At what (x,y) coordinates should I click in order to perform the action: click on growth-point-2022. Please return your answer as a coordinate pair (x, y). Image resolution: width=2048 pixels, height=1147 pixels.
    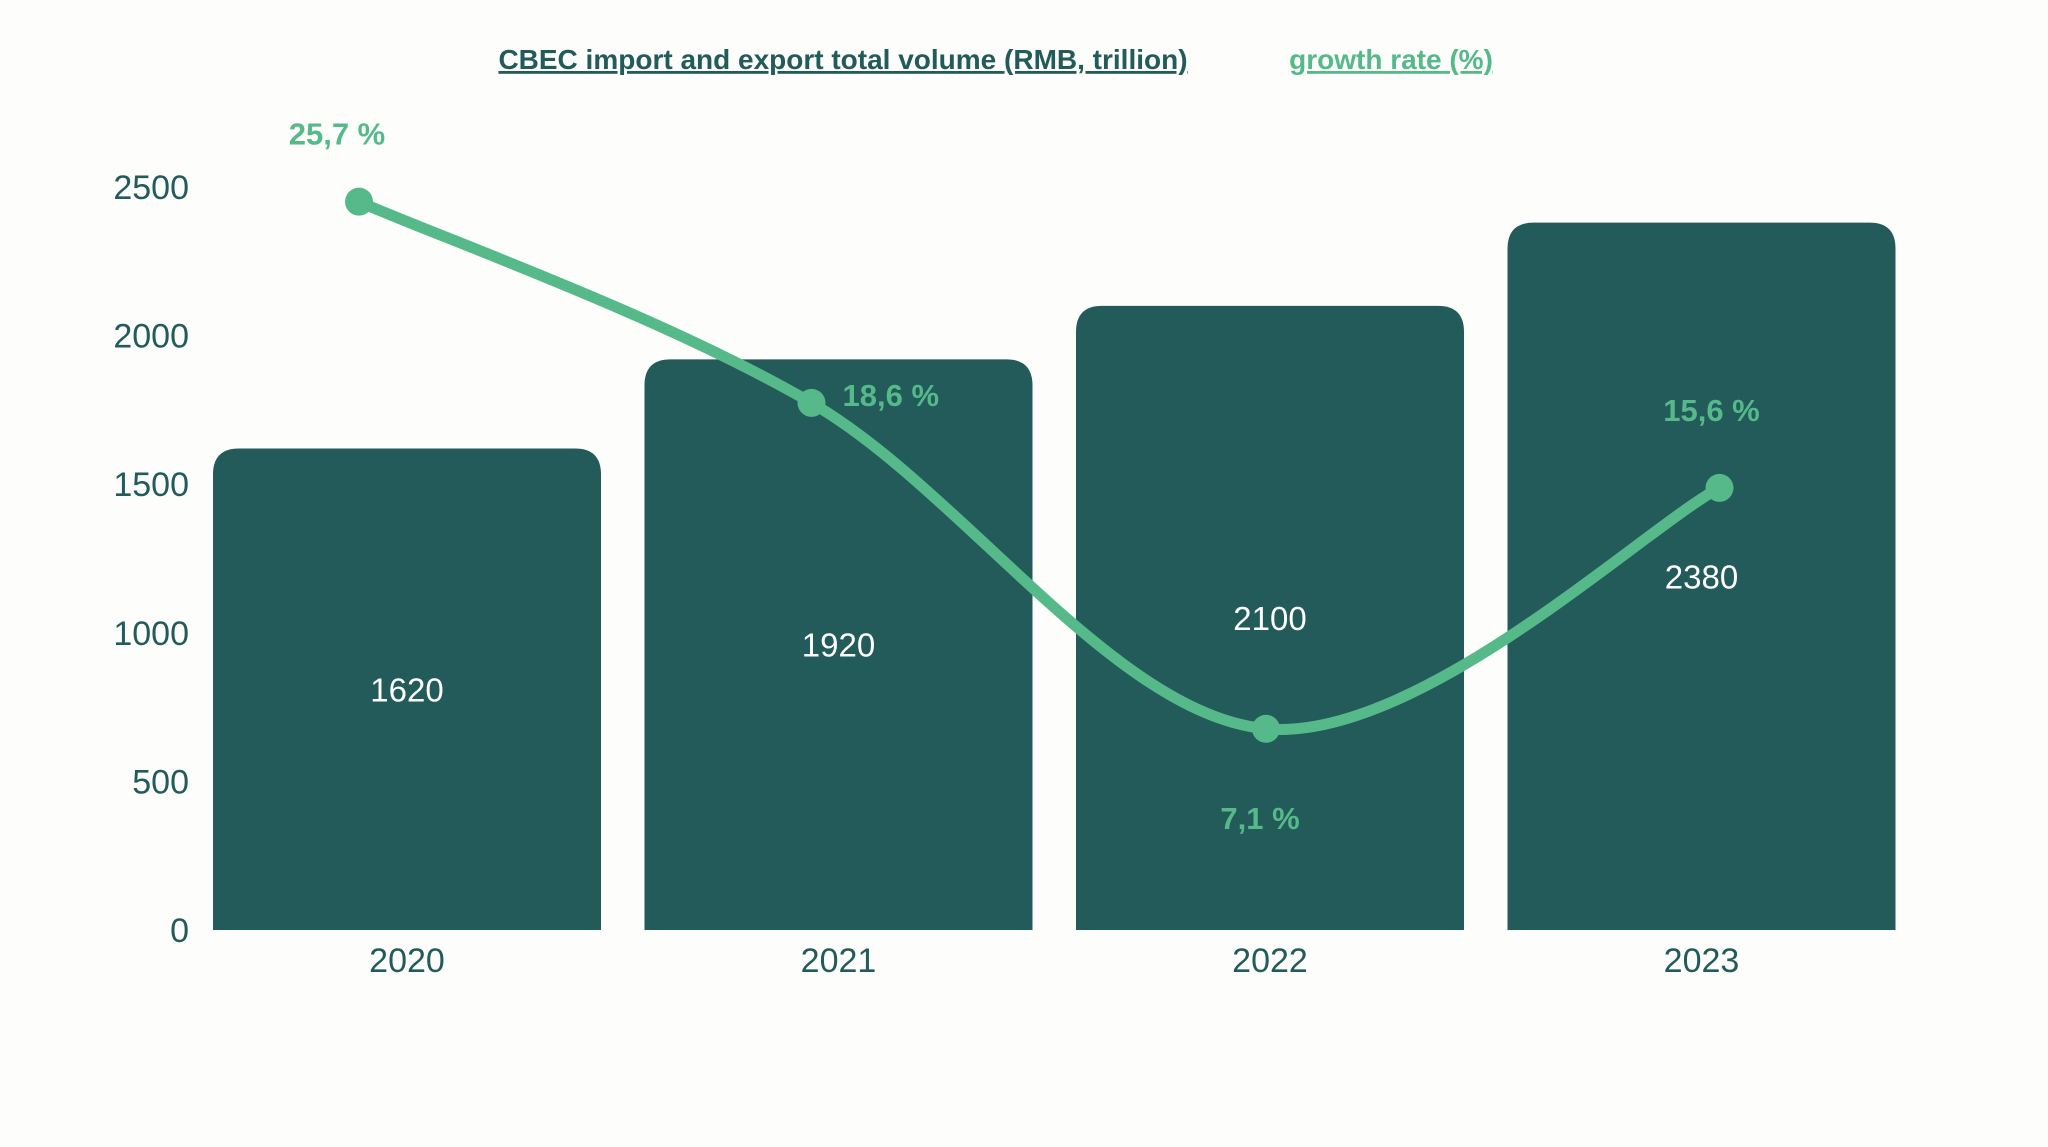
    Looking at the image, I should click on (1266, 728).